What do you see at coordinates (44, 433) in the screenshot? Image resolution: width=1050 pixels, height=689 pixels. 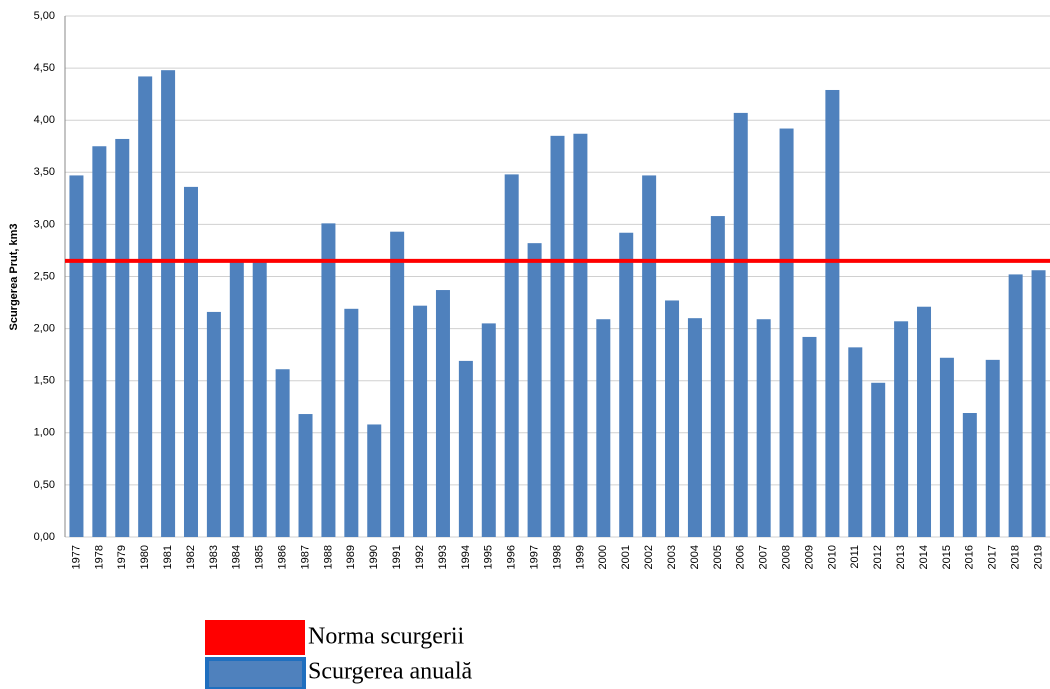 I see `y-tick-label: 1,00` at bounding box center [44, 433].